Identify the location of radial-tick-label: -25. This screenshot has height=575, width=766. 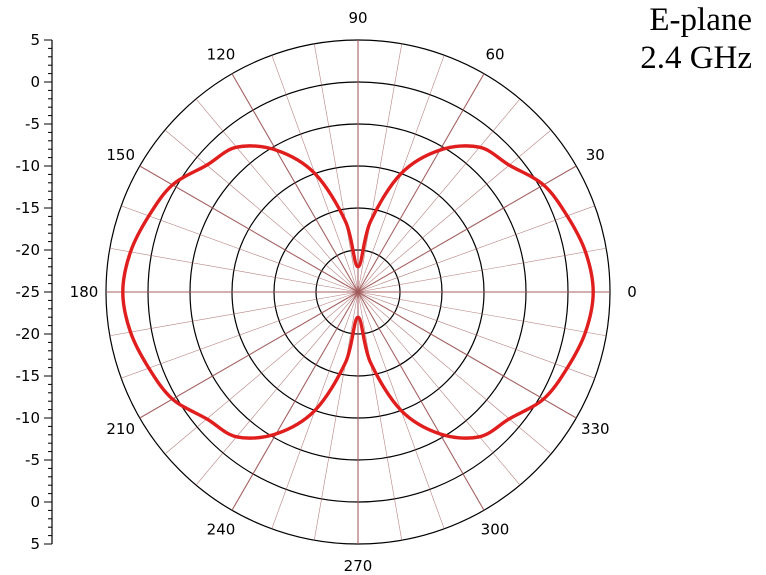
(28, 292).